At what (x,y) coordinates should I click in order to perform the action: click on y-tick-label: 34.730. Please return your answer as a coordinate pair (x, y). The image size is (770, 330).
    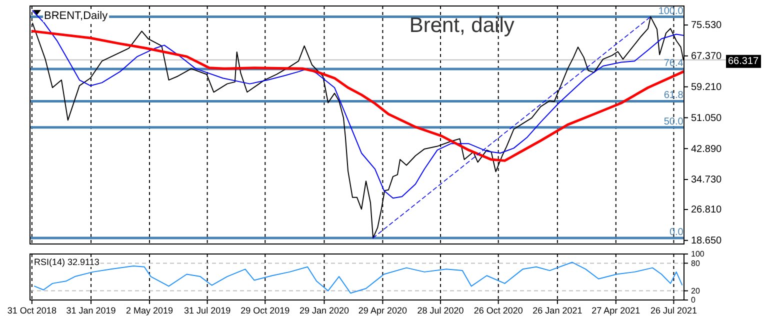
    Looking at the image, I should click on (706, 180).